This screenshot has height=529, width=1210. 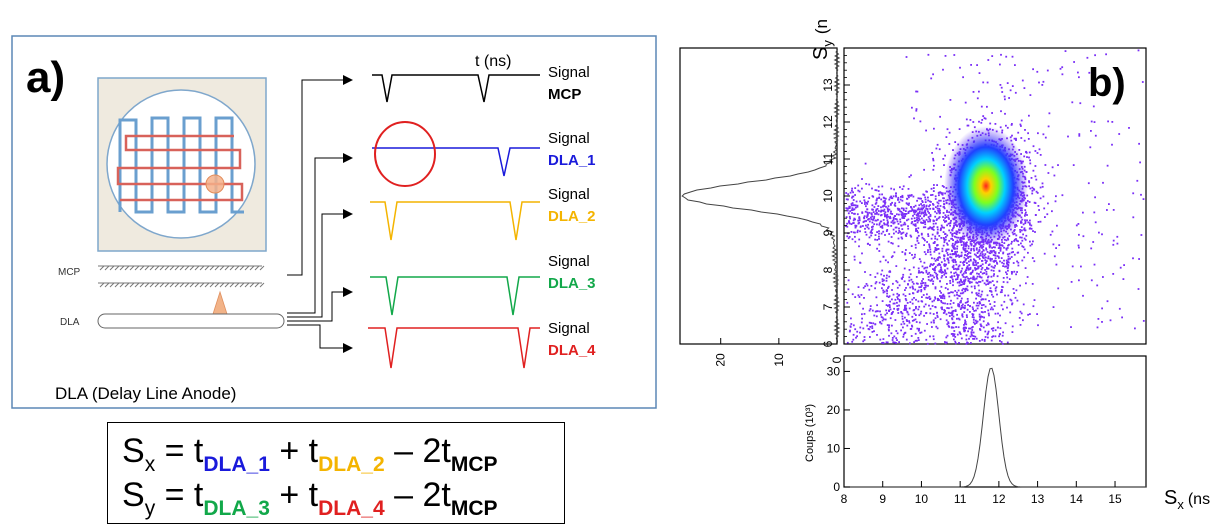 What do you see at coordinates (181, 165) in the screenshot?
I see `delay-line-x` at bounding box center [181, 165].